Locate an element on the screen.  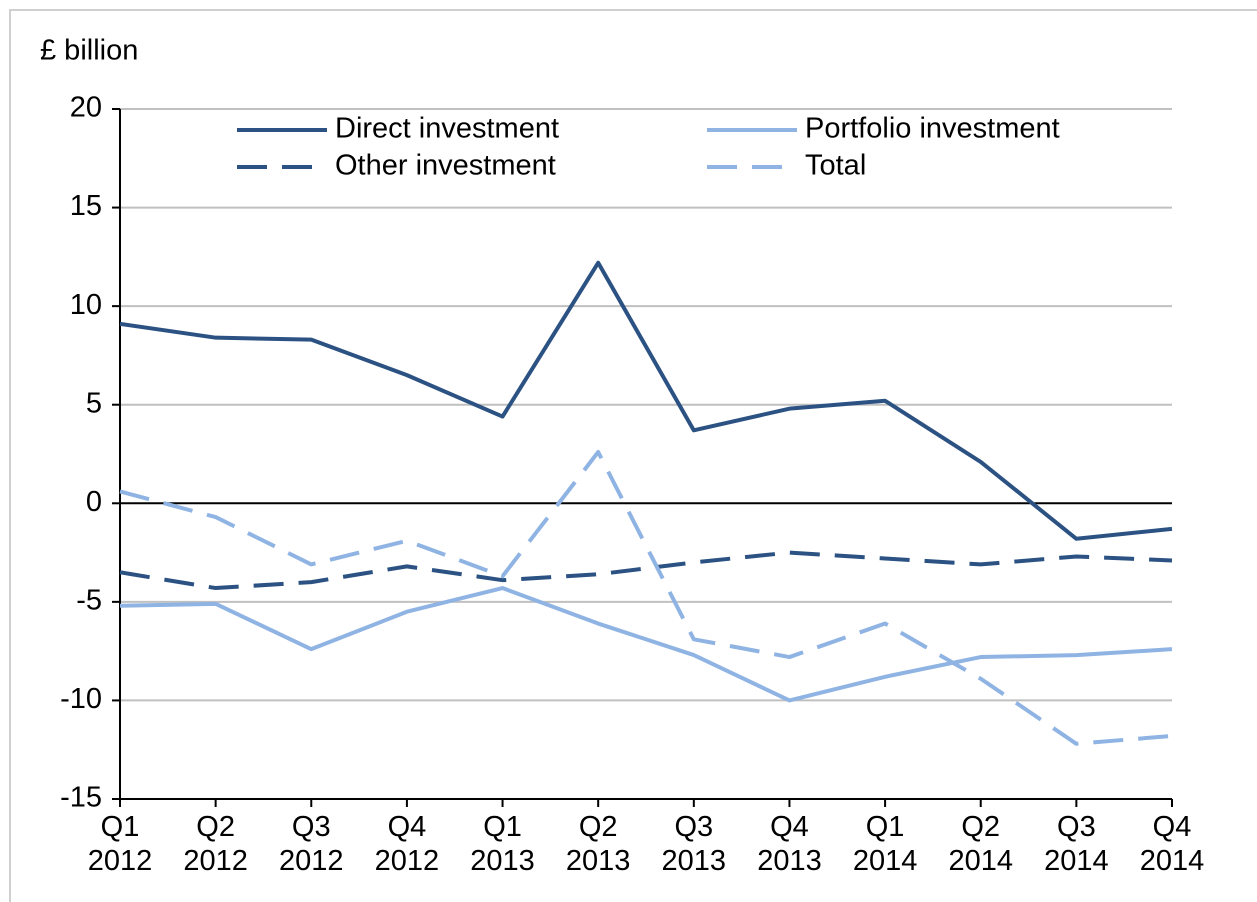
x-tick-label: Q1 2014 is located at coordinates (885, 844).